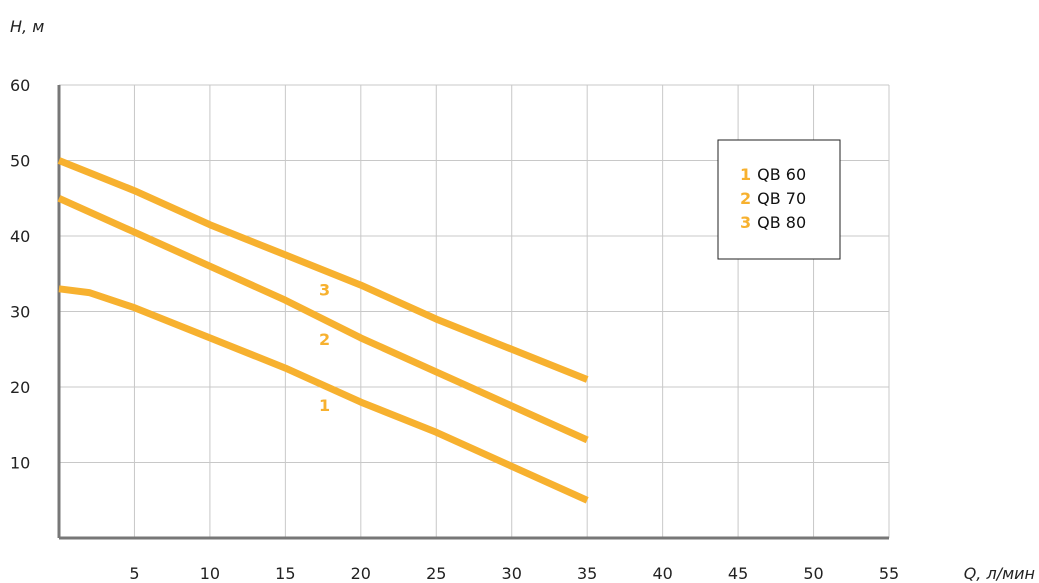 This screenshot has width=1039, height=583. Describe the element at coordinates (210, 573) in the screenshot. I see `x-tick-label: 10` at that location.